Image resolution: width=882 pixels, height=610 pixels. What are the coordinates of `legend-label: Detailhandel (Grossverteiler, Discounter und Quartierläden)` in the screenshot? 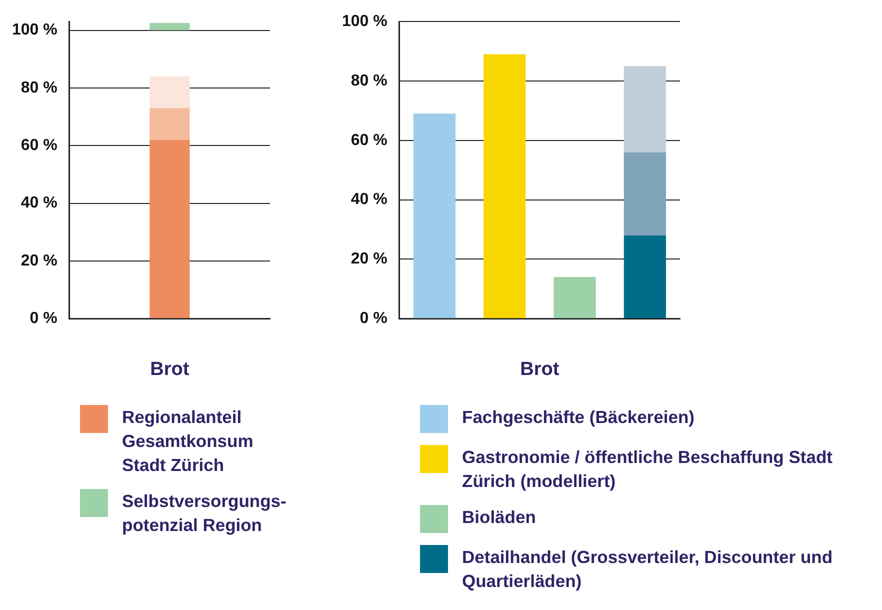 It's located at (648, 569).